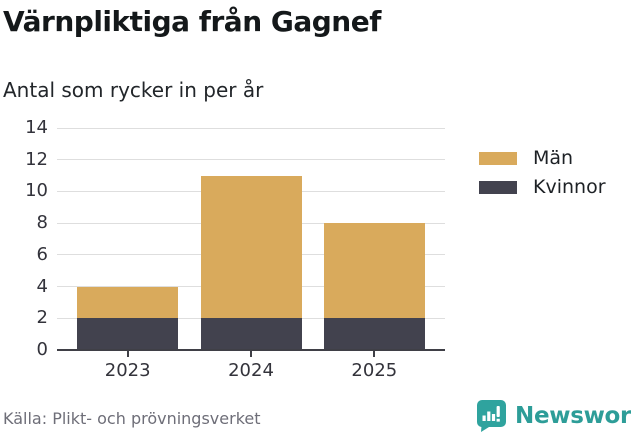 The width and height of the screenshot is (631, 439). What do you see at coordinates (36, 191) in the screenshot?
I see `y-tick-label-10: 10` at bounding box center [36, 191].